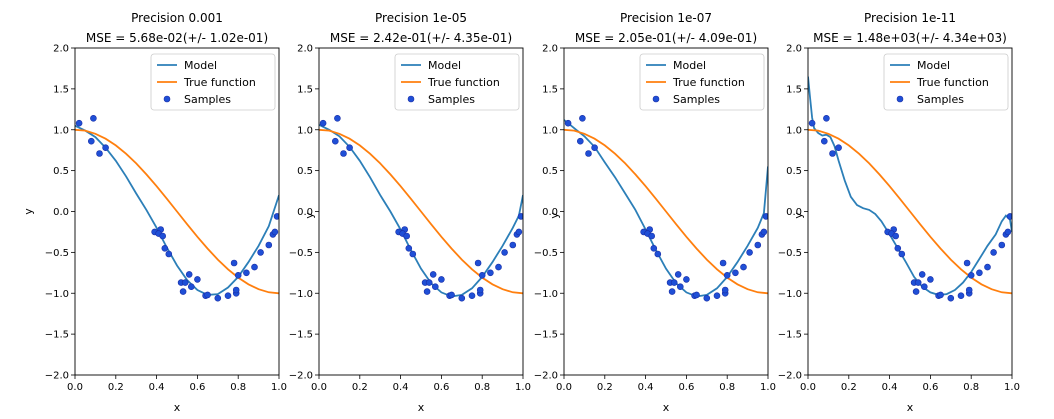  I want to click on chart-title: Precision 1e-05, so click(421, 18).